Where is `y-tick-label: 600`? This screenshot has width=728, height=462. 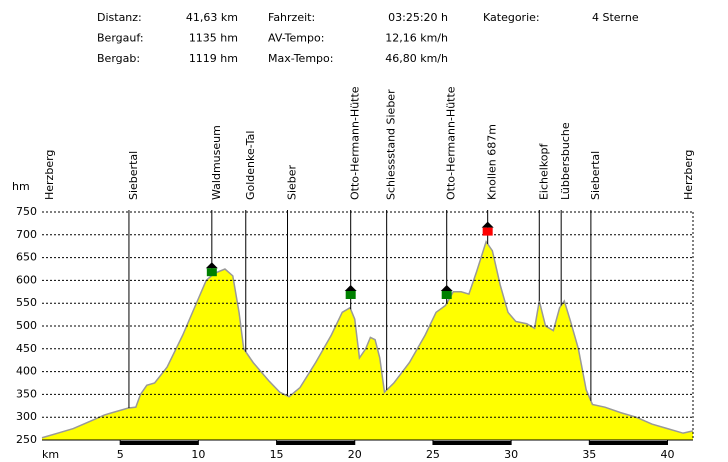 y-tick-label: 600 is located at coordinates (26, 279).